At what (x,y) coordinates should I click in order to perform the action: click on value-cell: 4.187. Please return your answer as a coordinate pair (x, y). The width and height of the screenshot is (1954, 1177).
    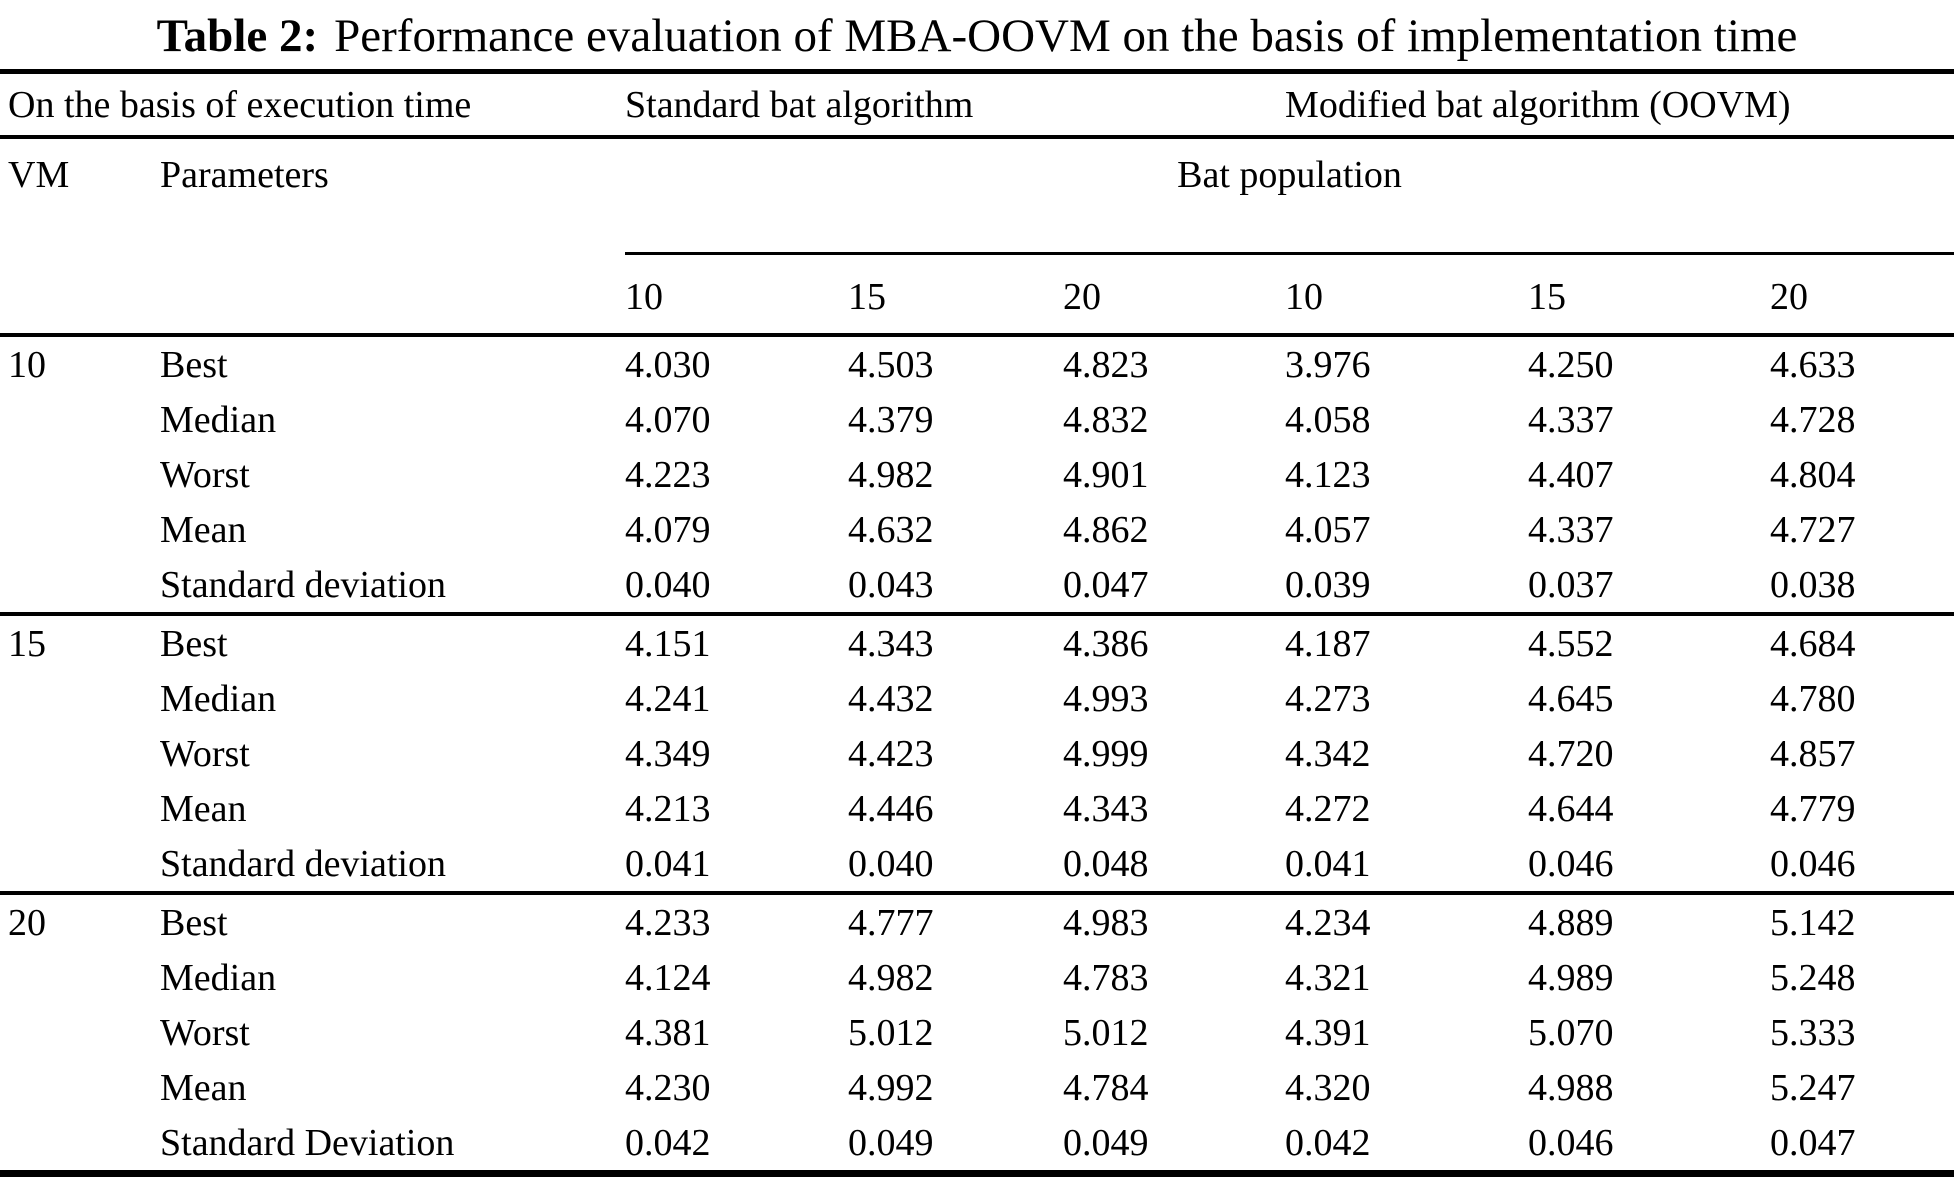
    Looking at the image, I should click on (1407, 641).